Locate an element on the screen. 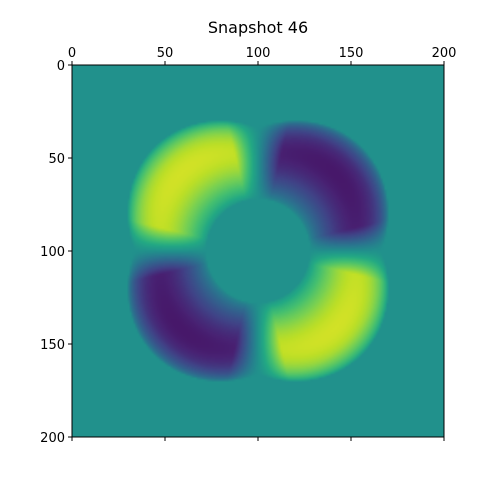 This screenshot has width=480, height=480. x-tick-label: 0 is located at coordinates (72, 53).